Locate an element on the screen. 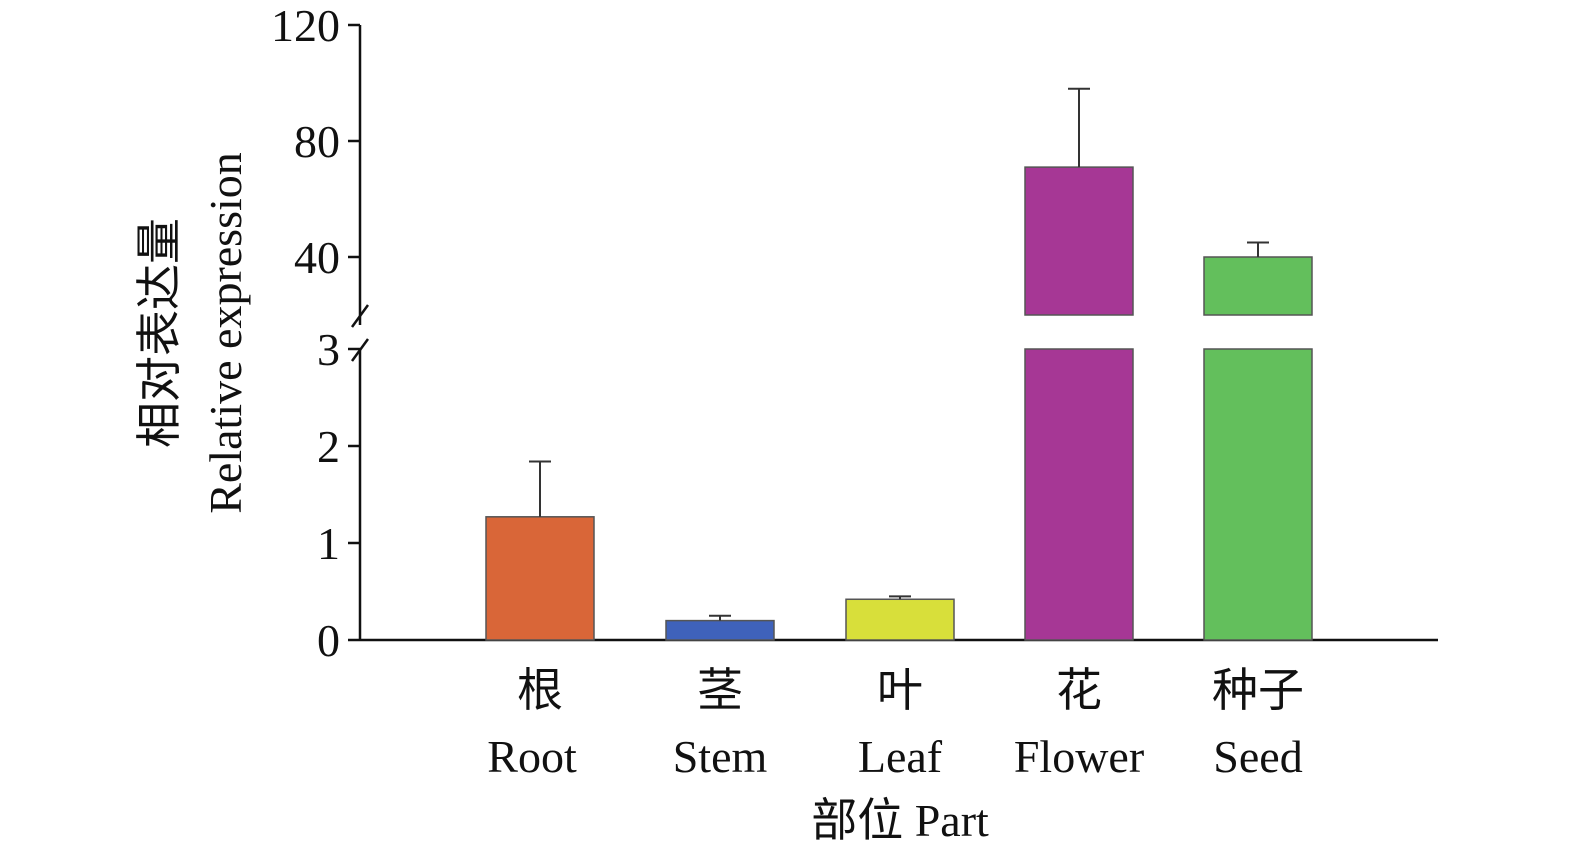 Image resolution: width=1575 pixels, height=859 pixels. category-label-en: Root is located at coordinates (532, 756).